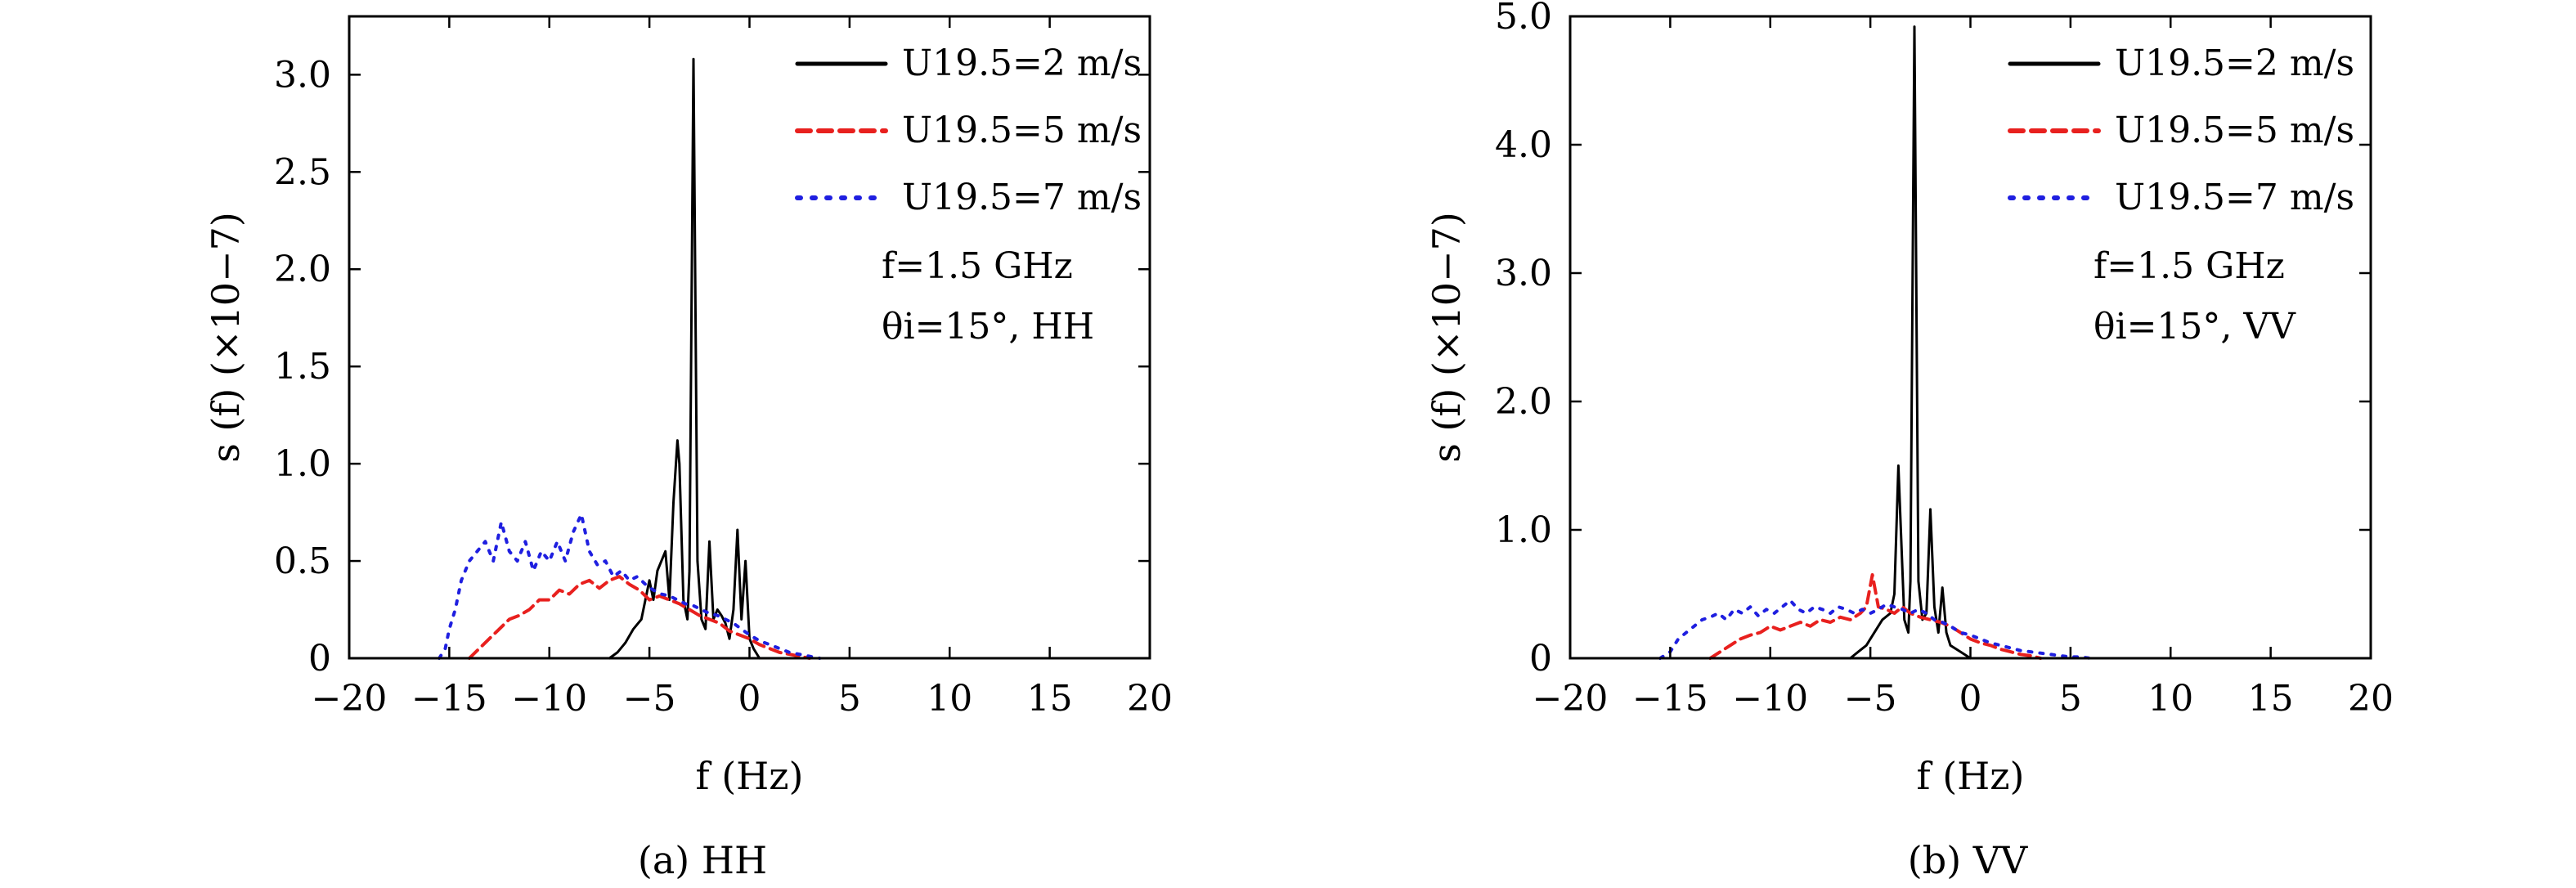 Image resolution: width=2576 pixels, height=888 pixels. What do you see at coordinates (1447, 337) in the screenshot?
I see `chart-vv-y-axis-title: s (f) (×10−7)` at bounding box center [1447, 337].